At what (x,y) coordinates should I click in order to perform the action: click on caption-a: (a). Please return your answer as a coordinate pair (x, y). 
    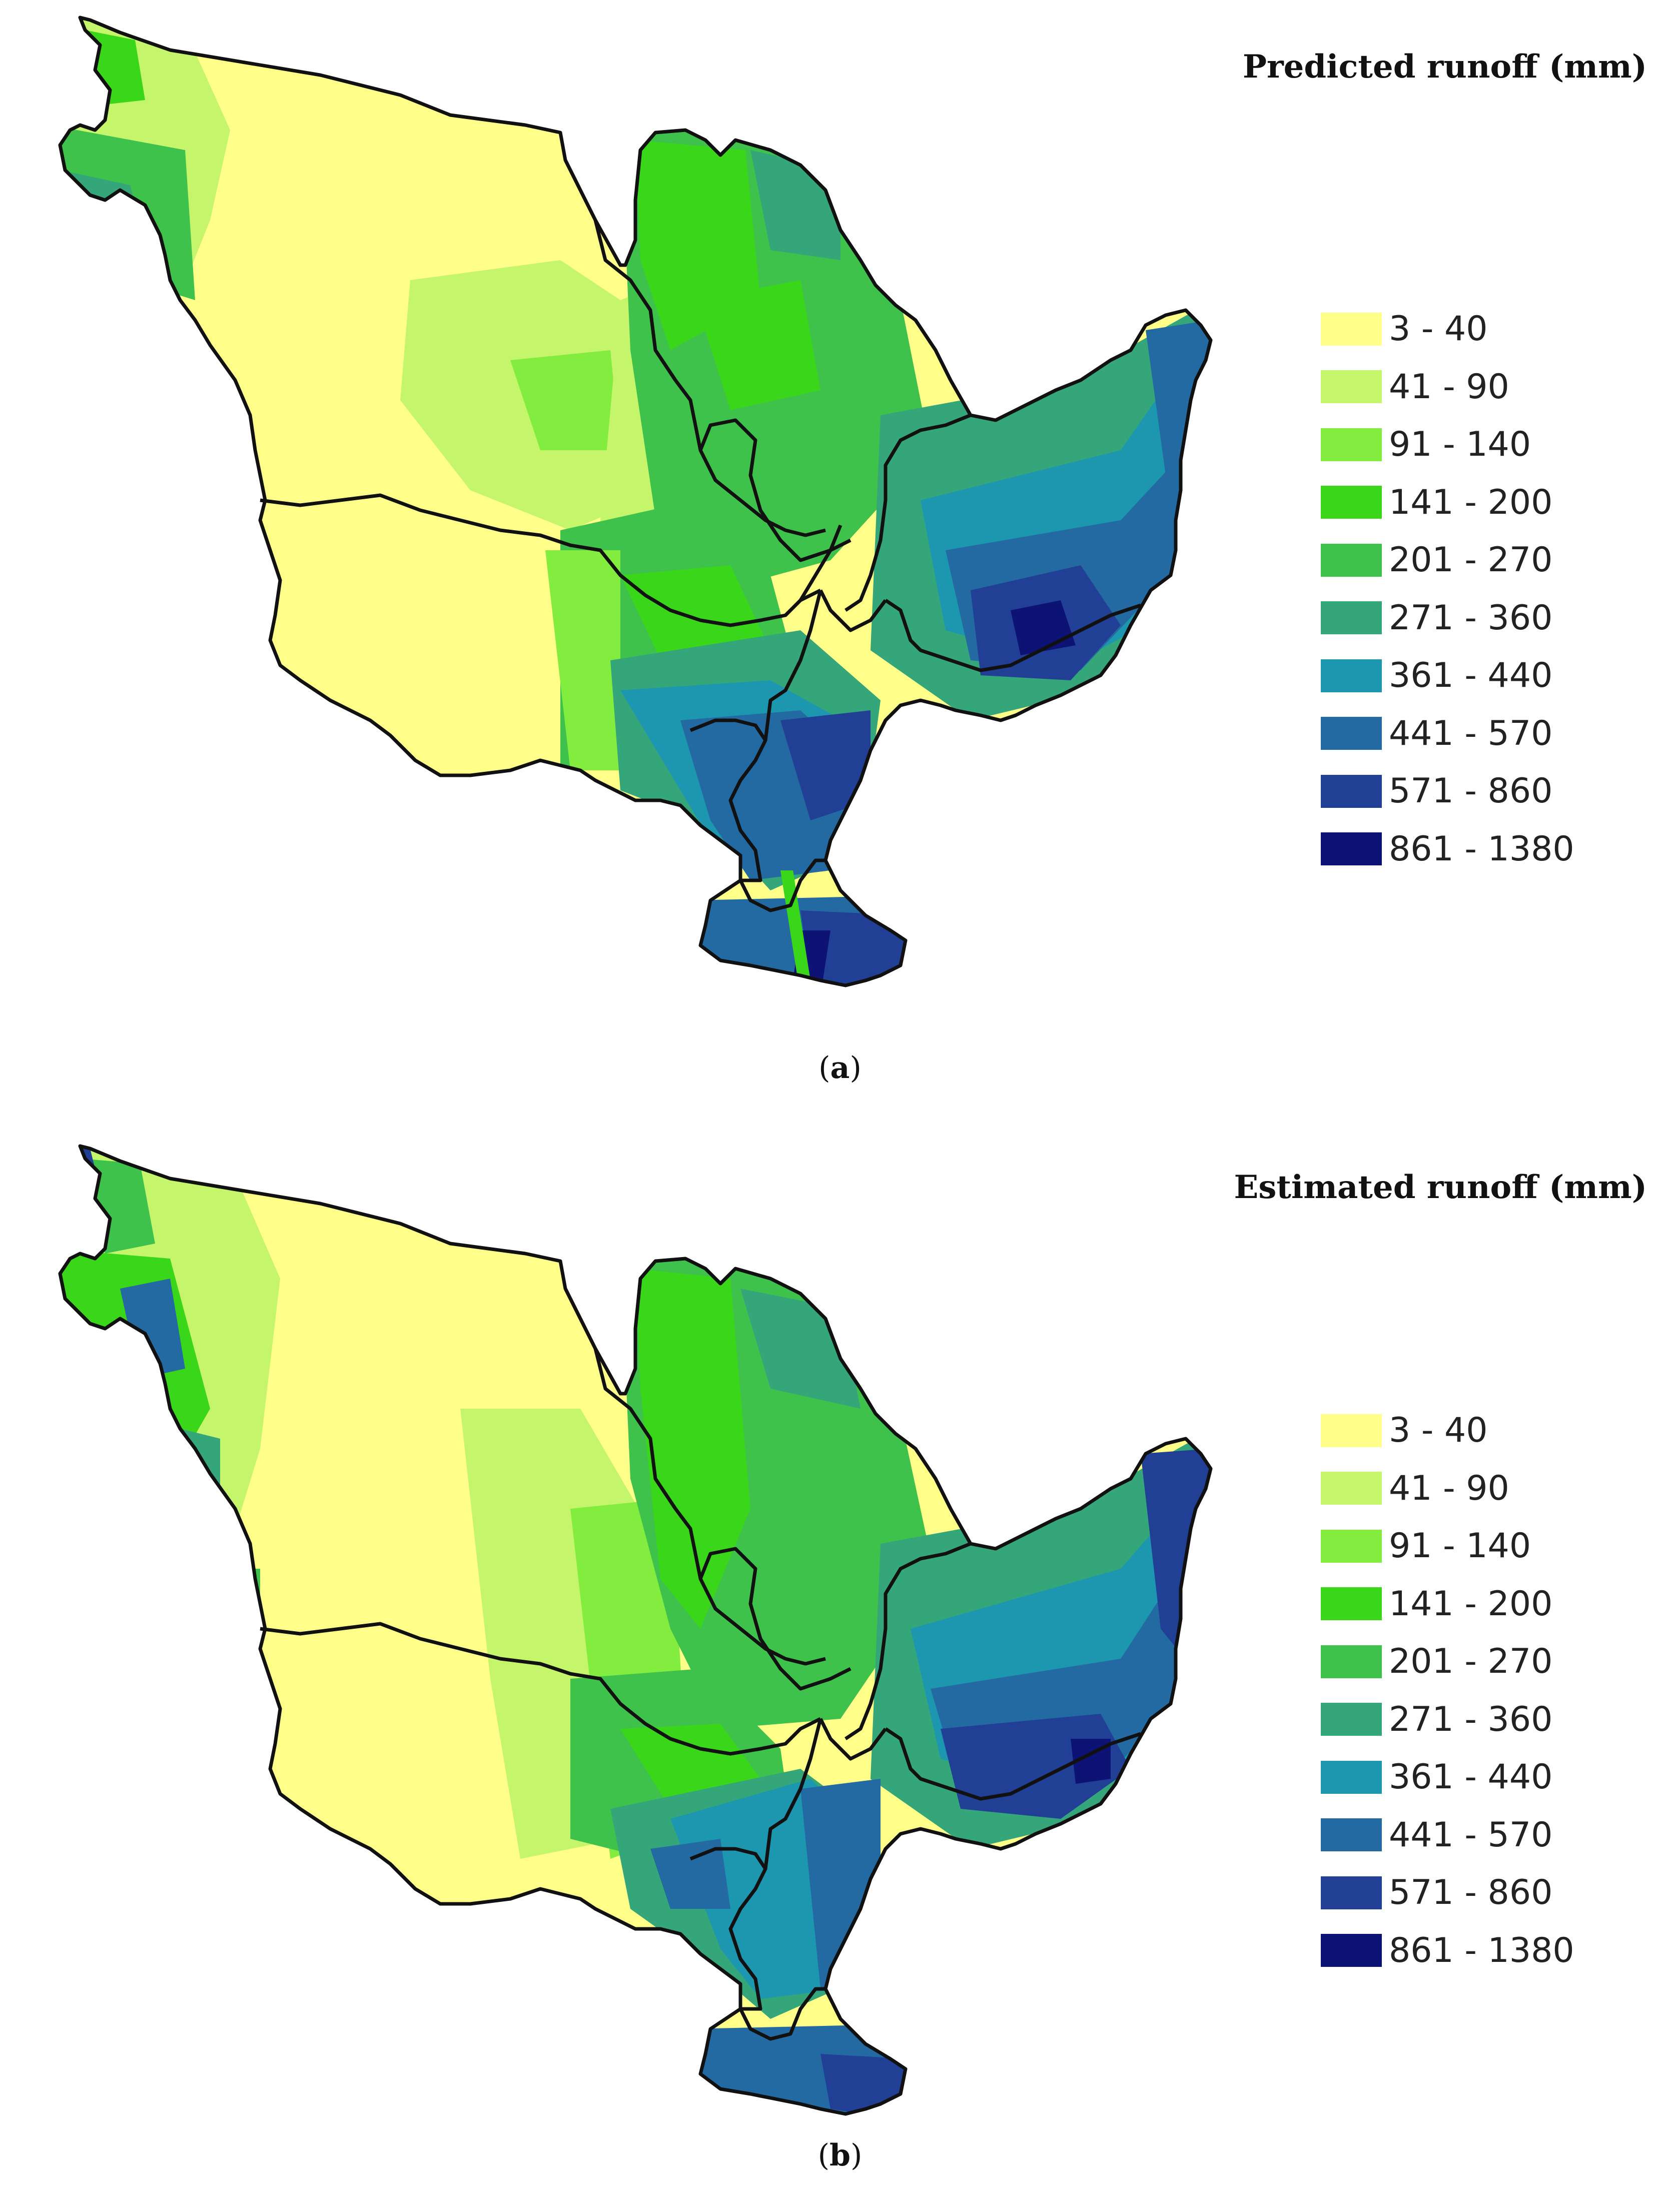
    Looking at the image, I should click on (840, 1067).